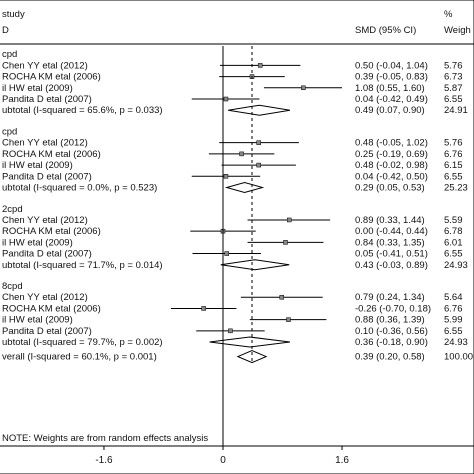 The height and width of the screenshot is (474, 474). What do you see at coordinates (453, 88) in the screenshot?
I see `weight-text: 5.87` at bounding box center [453, 88].